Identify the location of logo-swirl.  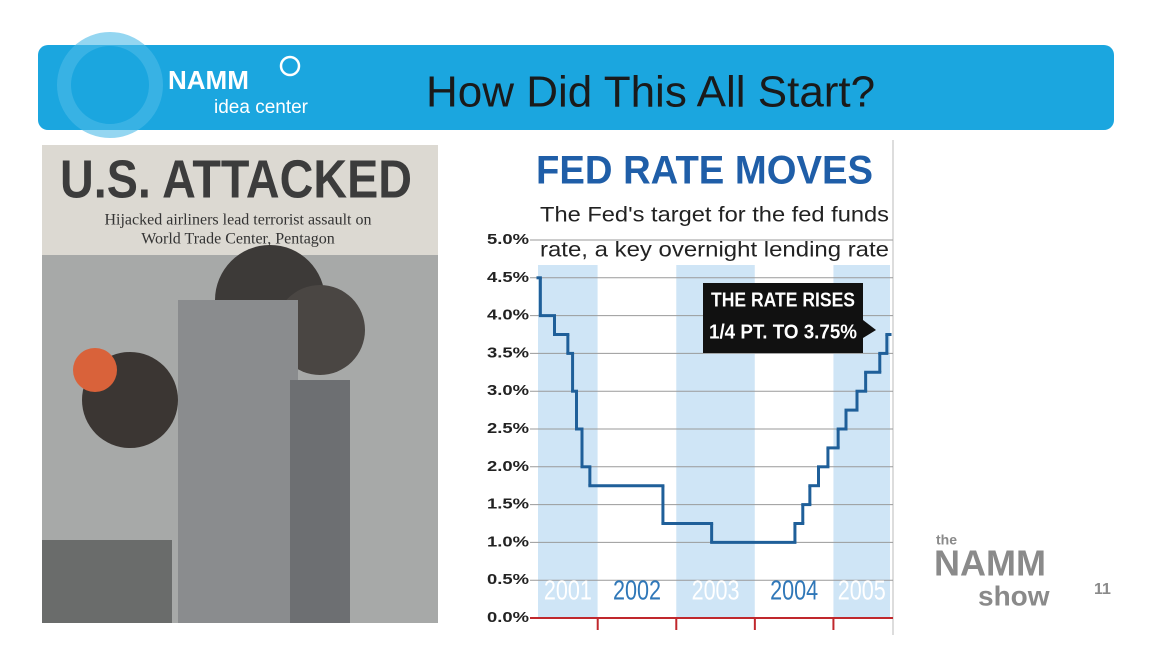
(110, 85).